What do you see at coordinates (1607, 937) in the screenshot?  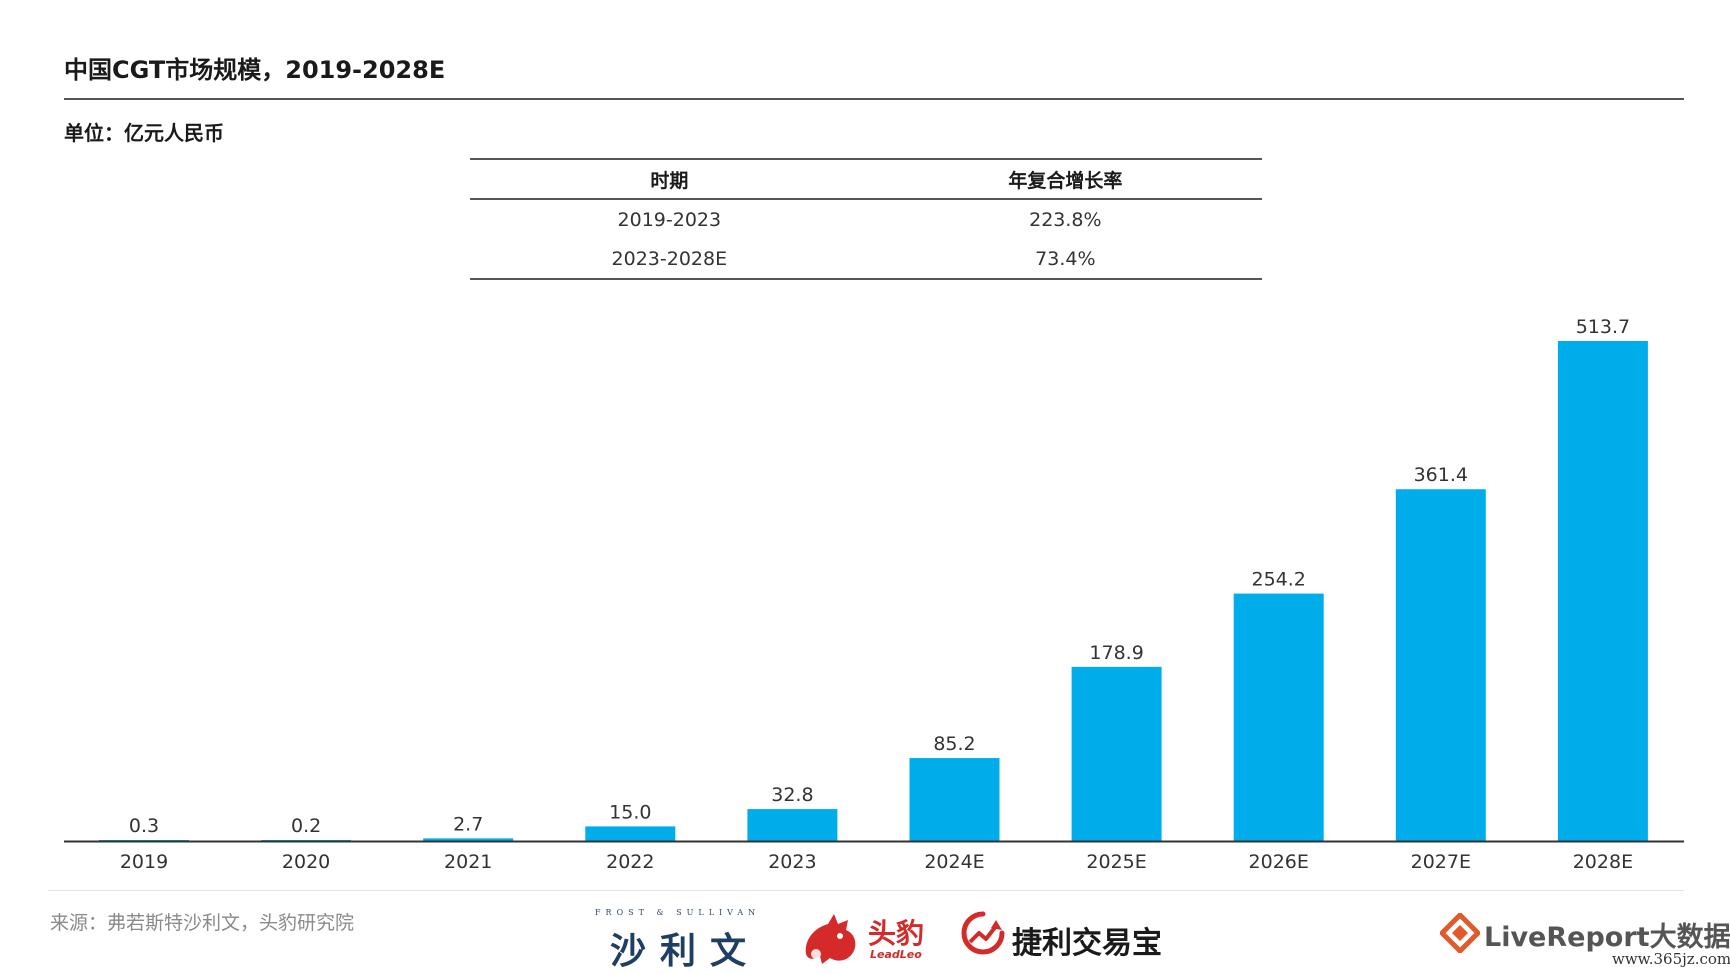 I see `livereport-text: LiveReport大数据` at bounding box center [1607, 937].